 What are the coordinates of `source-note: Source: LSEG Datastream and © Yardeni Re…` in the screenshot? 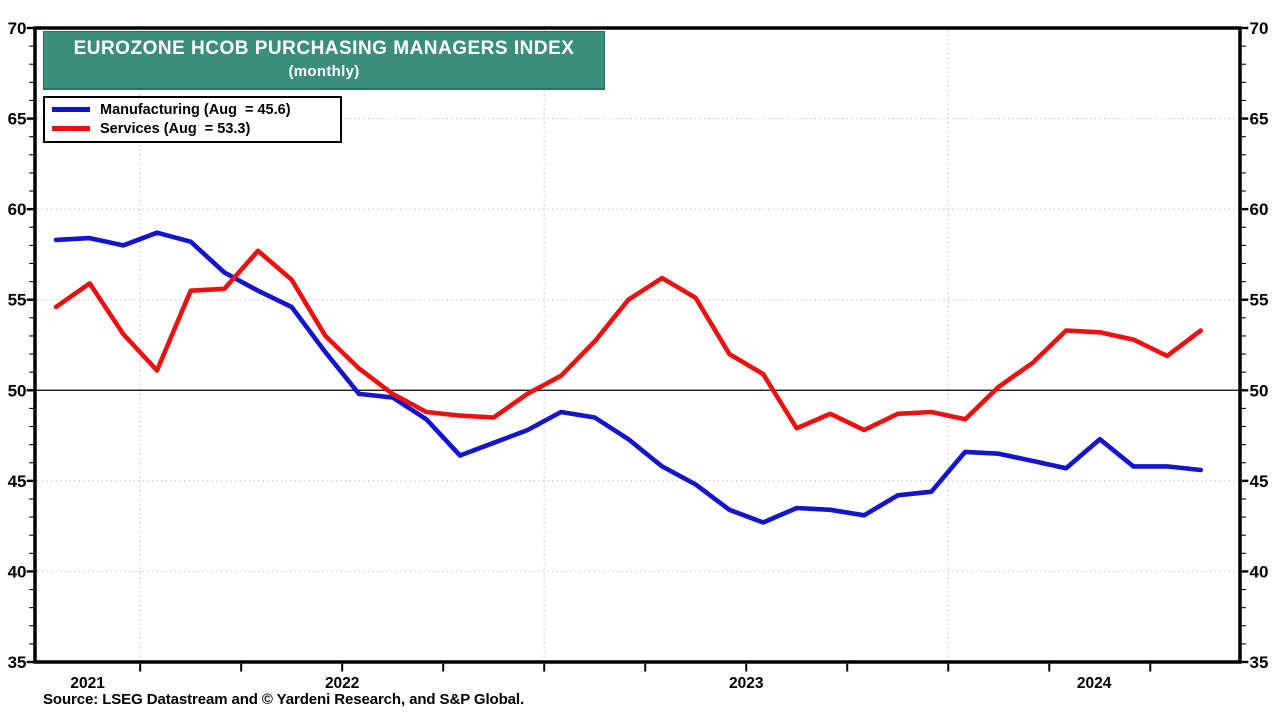 It's located at (284, 699).